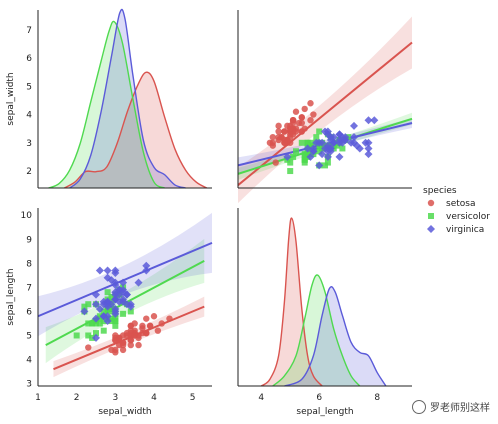  I want to click on kde-line-versicolor, so click(316, 330).